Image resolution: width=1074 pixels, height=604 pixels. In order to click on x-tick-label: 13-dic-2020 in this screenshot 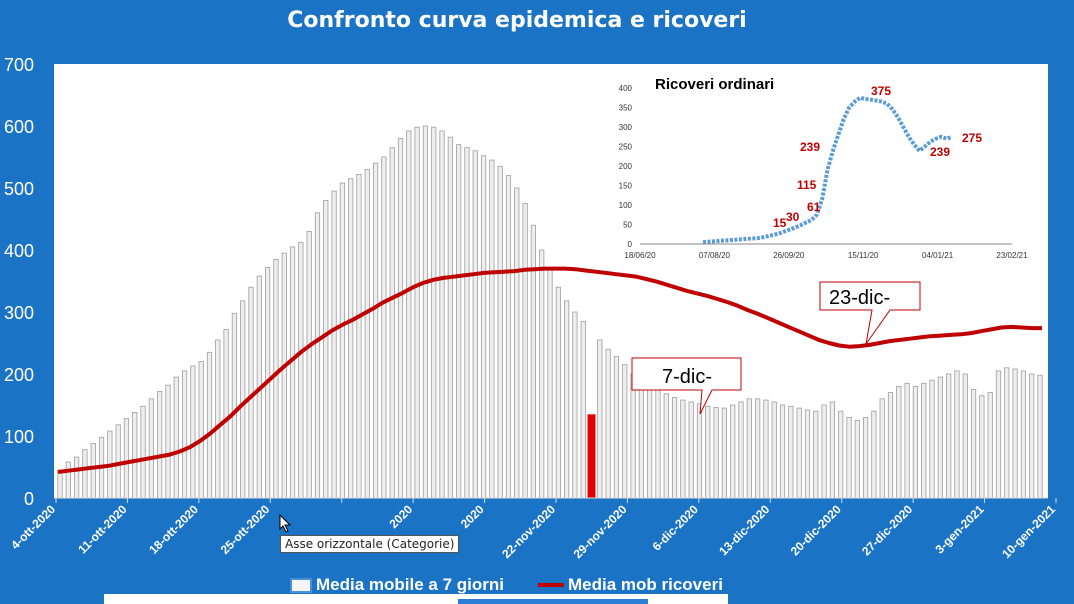, I will do `click(744, 530)`.